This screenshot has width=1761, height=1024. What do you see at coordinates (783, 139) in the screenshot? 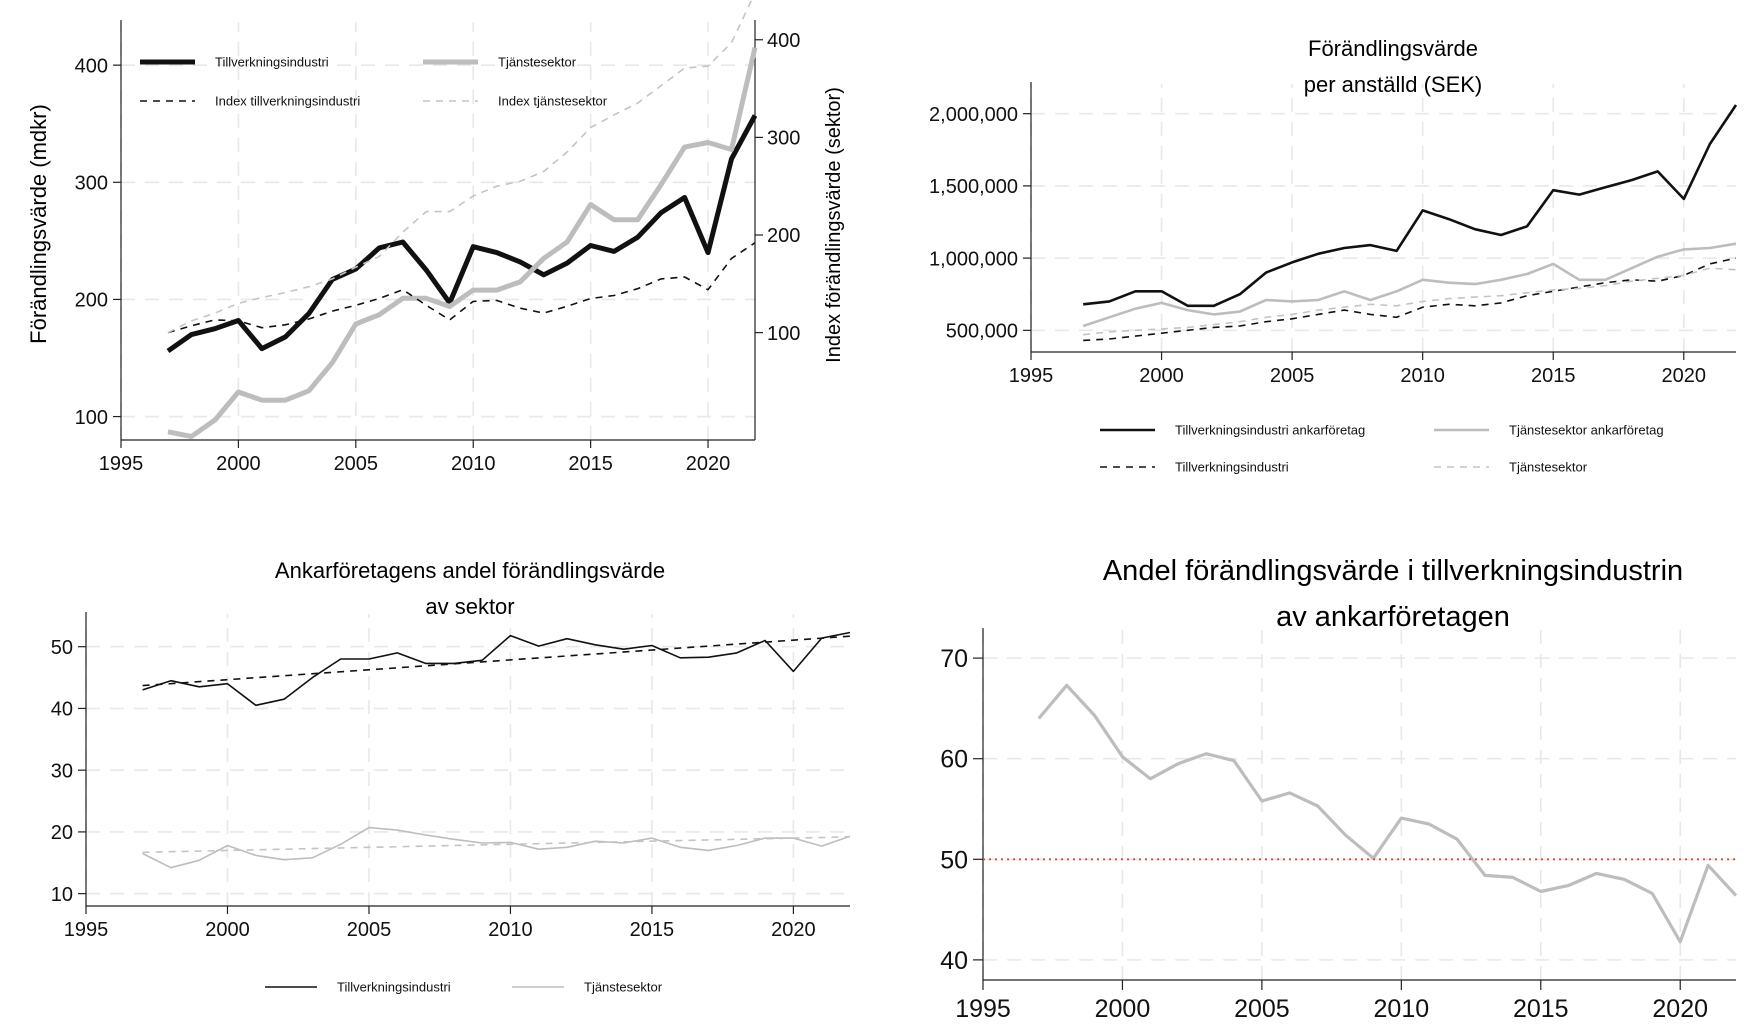
I see `y2-tick-label: 300` at bounding box center [783, 139].